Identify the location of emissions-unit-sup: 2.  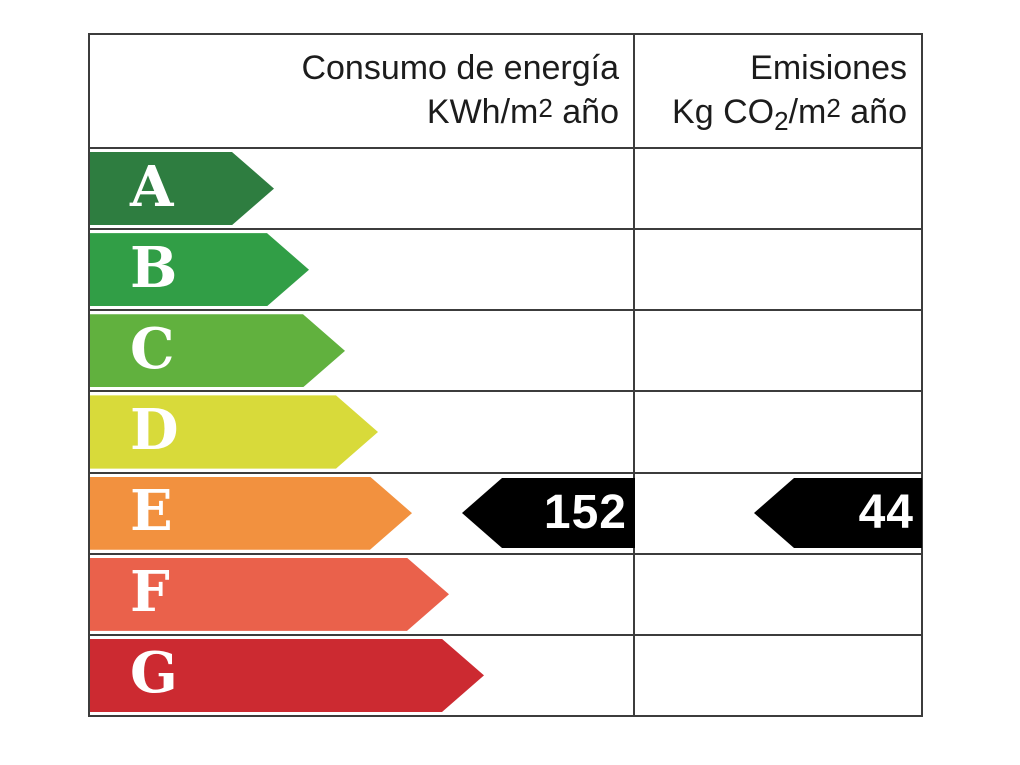
(833, 108).